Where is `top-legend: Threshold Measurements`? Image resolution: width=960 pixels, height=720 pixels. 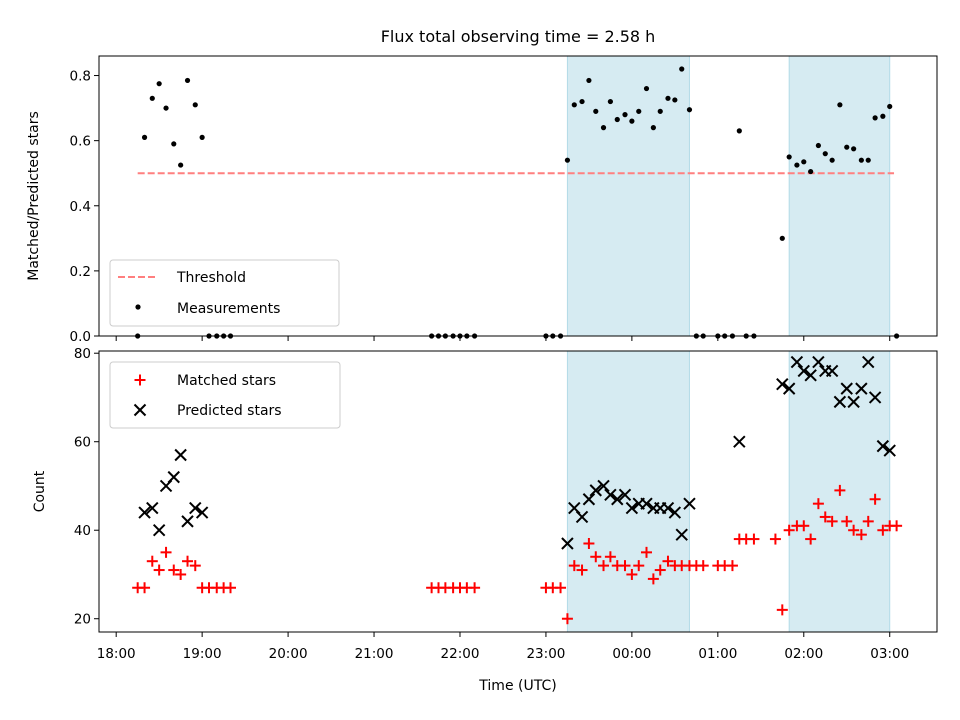 top-legend: Threshold Measurements is located at coordinates (224, 293).